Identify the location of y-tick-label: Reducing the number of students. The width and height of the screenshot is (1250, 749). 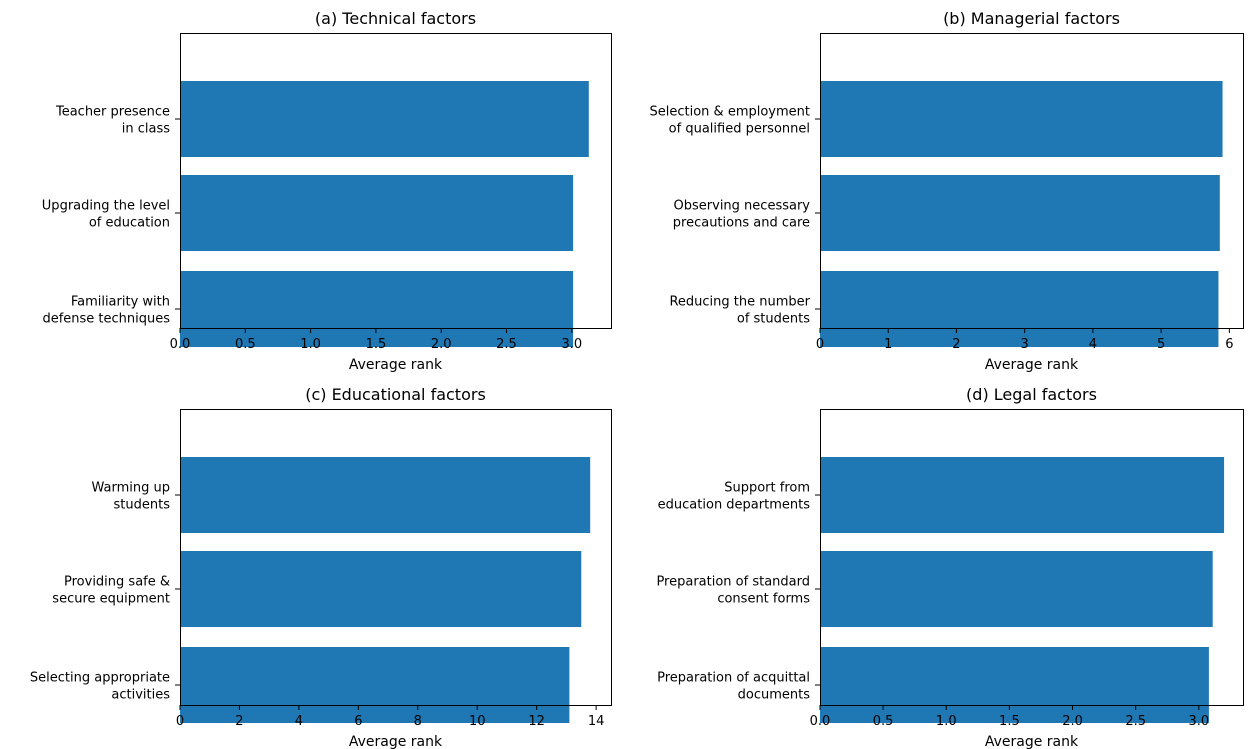
(739, 311).